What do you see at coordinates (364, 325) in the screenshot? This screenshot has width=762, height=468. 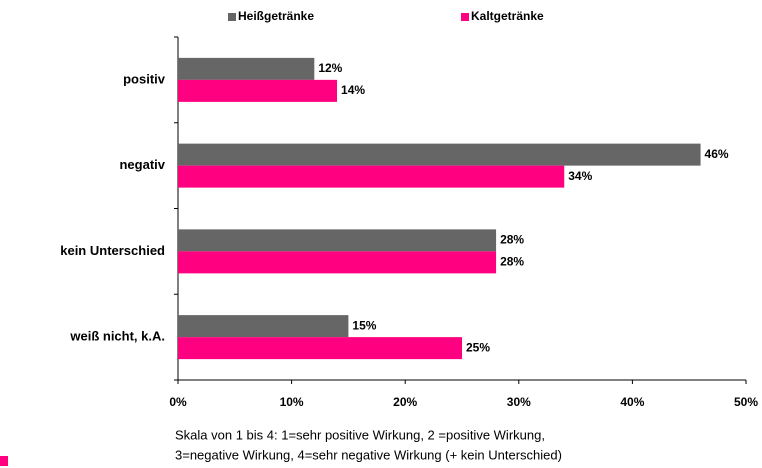 I see `value-label: 15%` at bounding box center [364, 325].